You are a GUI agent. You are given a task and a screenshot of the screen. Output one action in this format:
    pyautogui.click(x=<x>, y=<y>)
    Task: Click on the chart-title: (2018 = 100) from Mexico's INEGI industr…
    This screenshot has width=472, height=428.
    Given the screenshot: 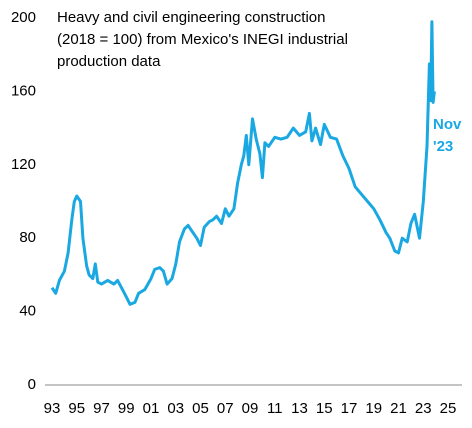 What is the action you would take?
    pyautogui.click(x=202, y=39)
    